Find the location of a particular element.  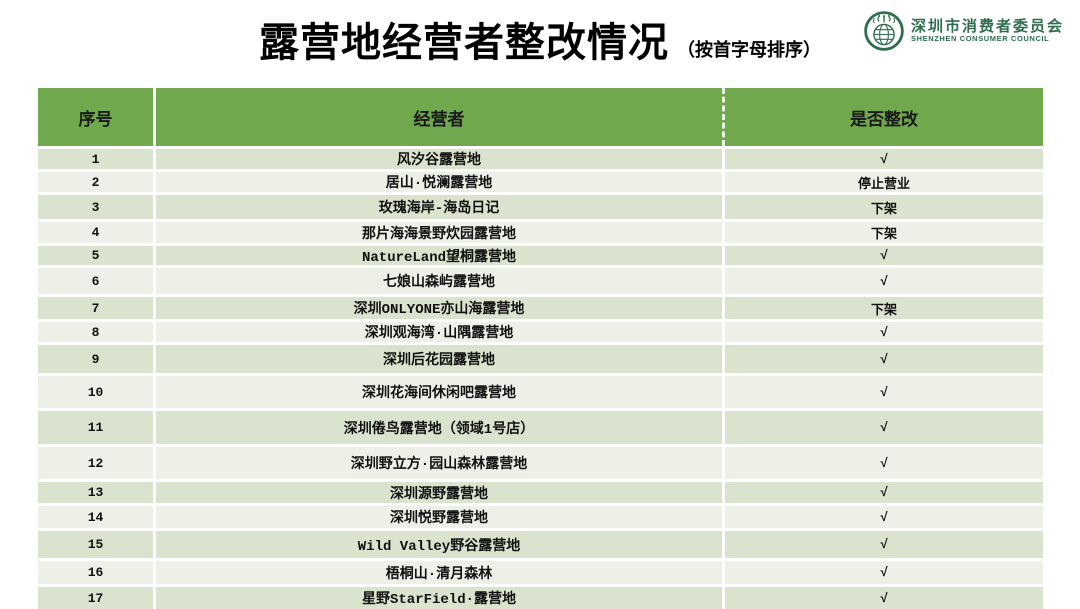

table-cell-operator: 深圳观海湾·山隅露营地 is located at coordinates (439, 332).